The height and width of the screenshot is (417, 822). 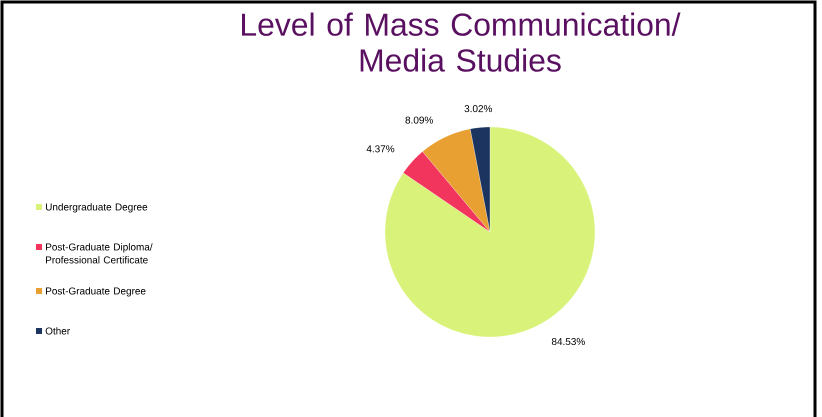 I want to click on legend-label: Post-Graduate Degree, so click(x=96, y=291).